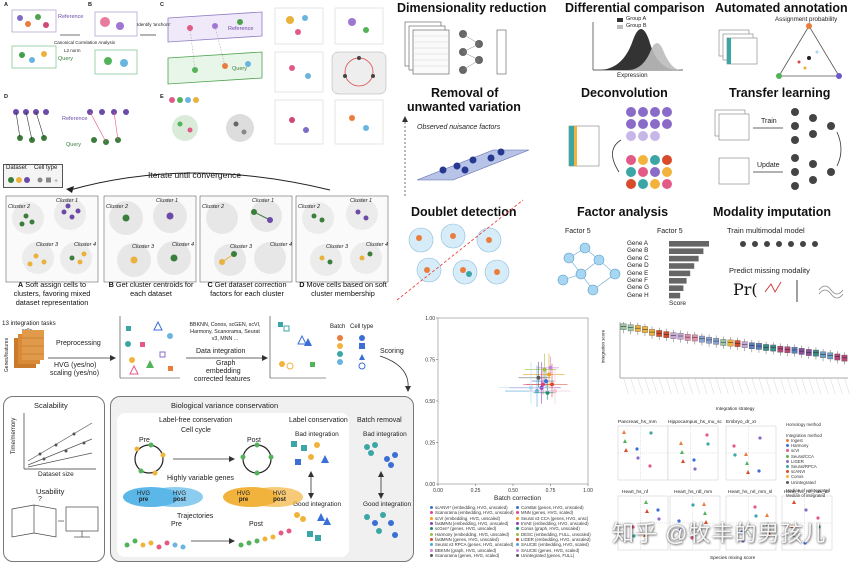 The width and height of the screenshot is (853, 564). Describe the element at coordinates (735, 408) in the screenshot. I see `boxplot-xlabel: Integration strategy` at that location.